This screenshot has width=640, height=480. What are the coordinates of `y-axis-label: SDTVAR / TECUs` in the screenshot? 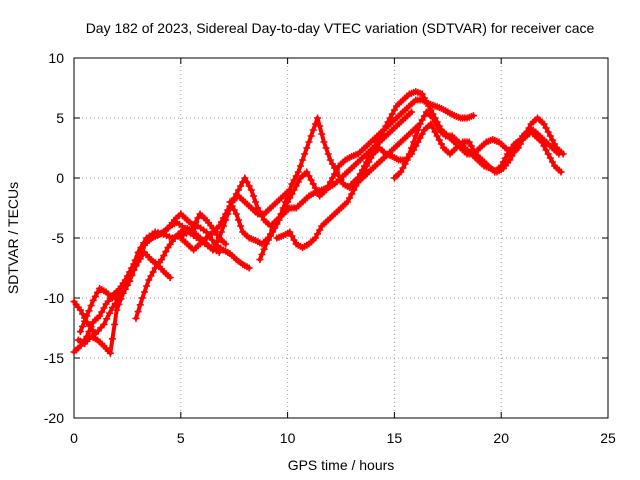 It's located at (13, 238).